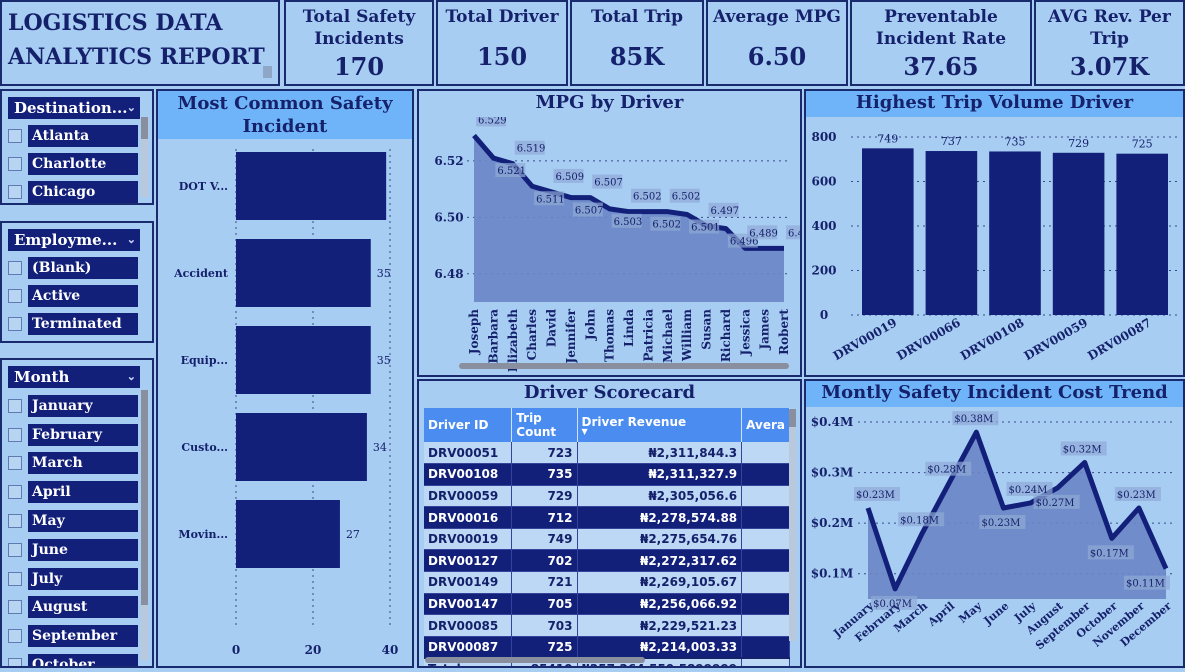 The width and height of the screenshot is (1185, 672). What do you see at coordinates (792, 525) in the screenshot?
I see `scorecard-vscroll` at bounding box center [792, 525].